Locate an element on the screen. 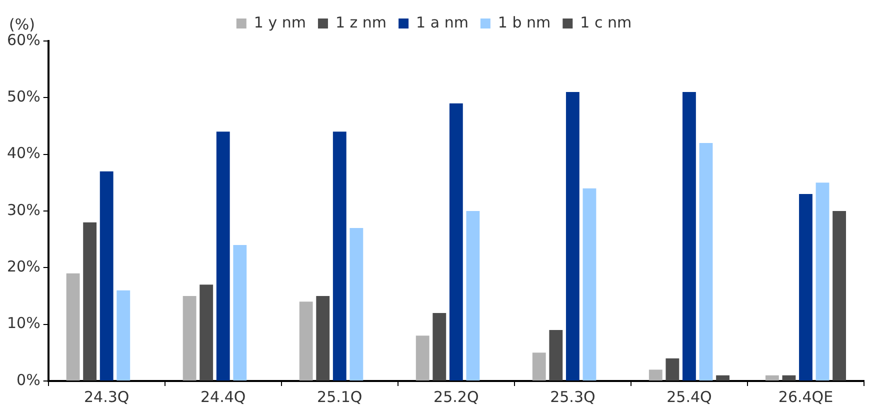 The width and height of the screenshot is (872, 410). legend-label: 1 b nm is located at coordinates (524, 22).